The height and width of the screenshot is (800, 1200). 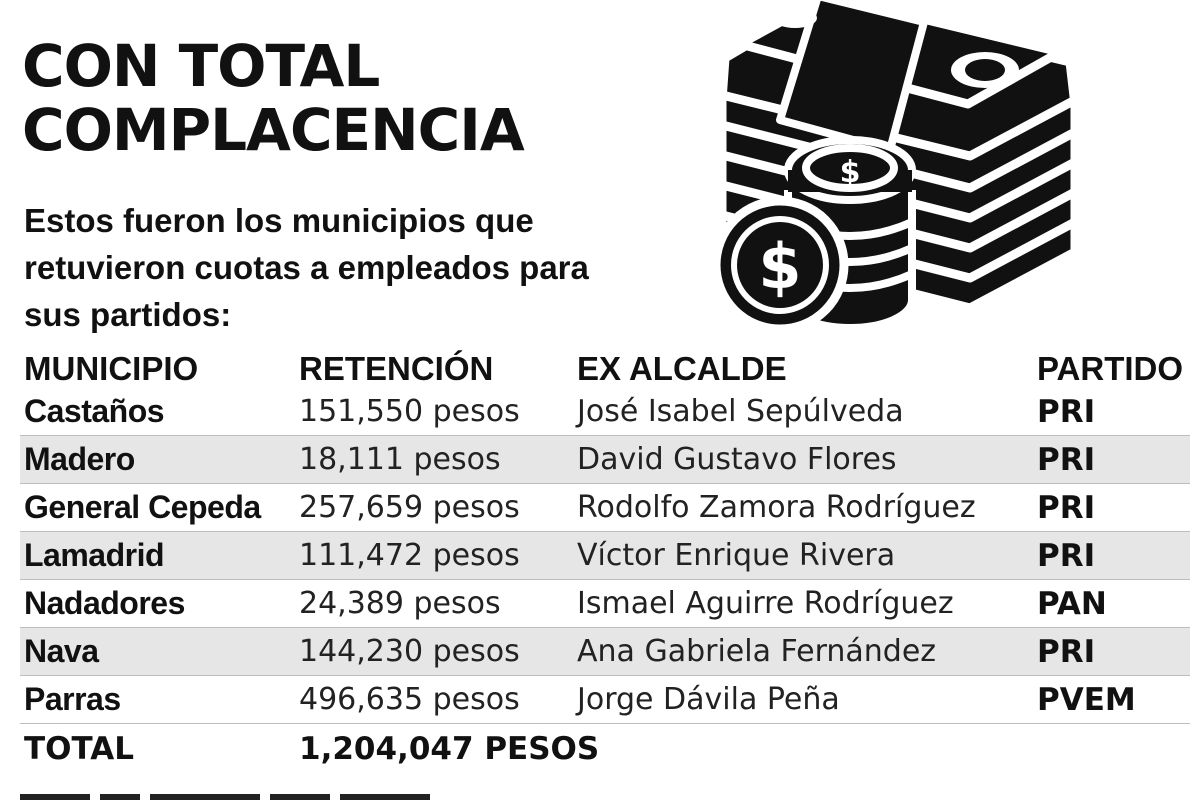 I want to click on cell-ex-alcalde: Ana Gabriela Fernández, so click(x=803, y=651).